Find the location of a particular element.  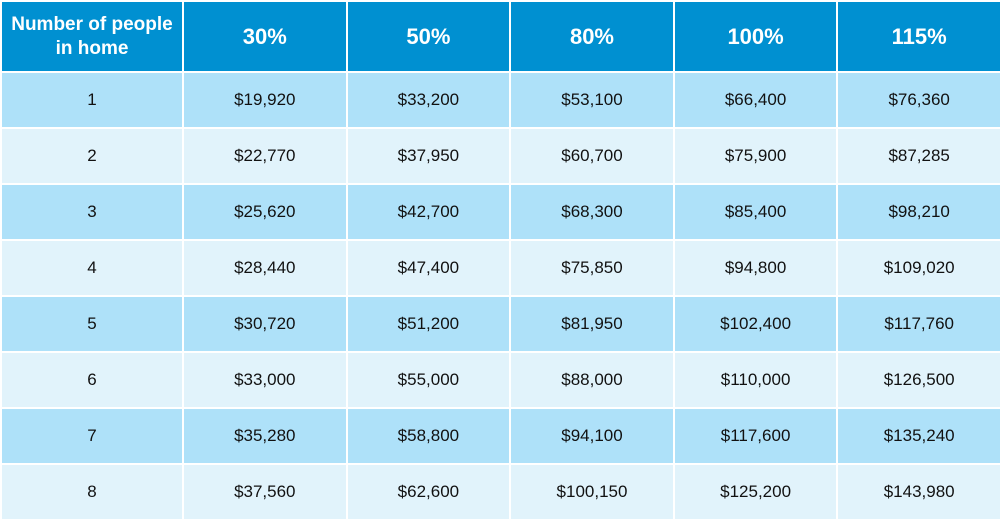

table-cell: $87,285 is located at coordinates (918, 156).